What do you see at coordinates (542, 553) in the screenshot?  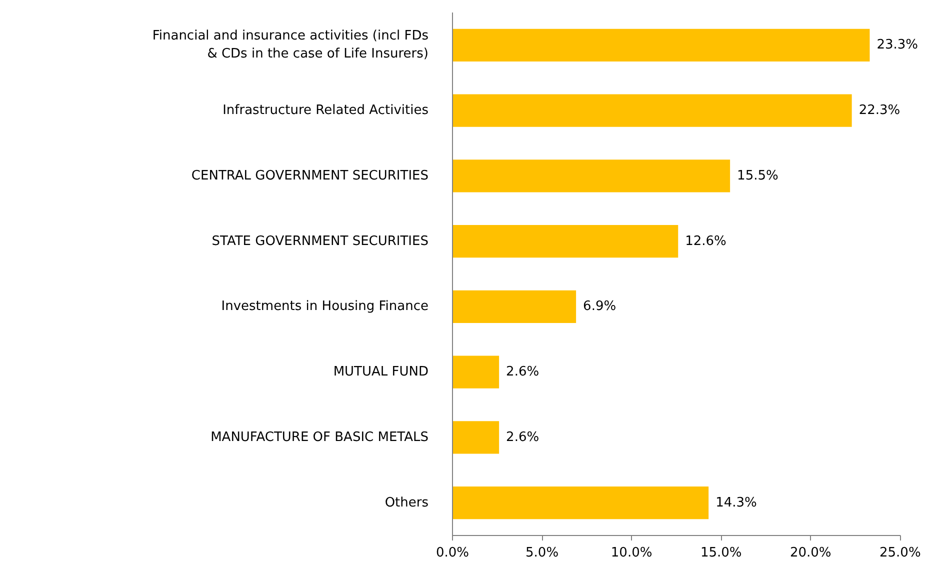 I see `x-tick-label: 5.0%` at bounding box center [542, 553].